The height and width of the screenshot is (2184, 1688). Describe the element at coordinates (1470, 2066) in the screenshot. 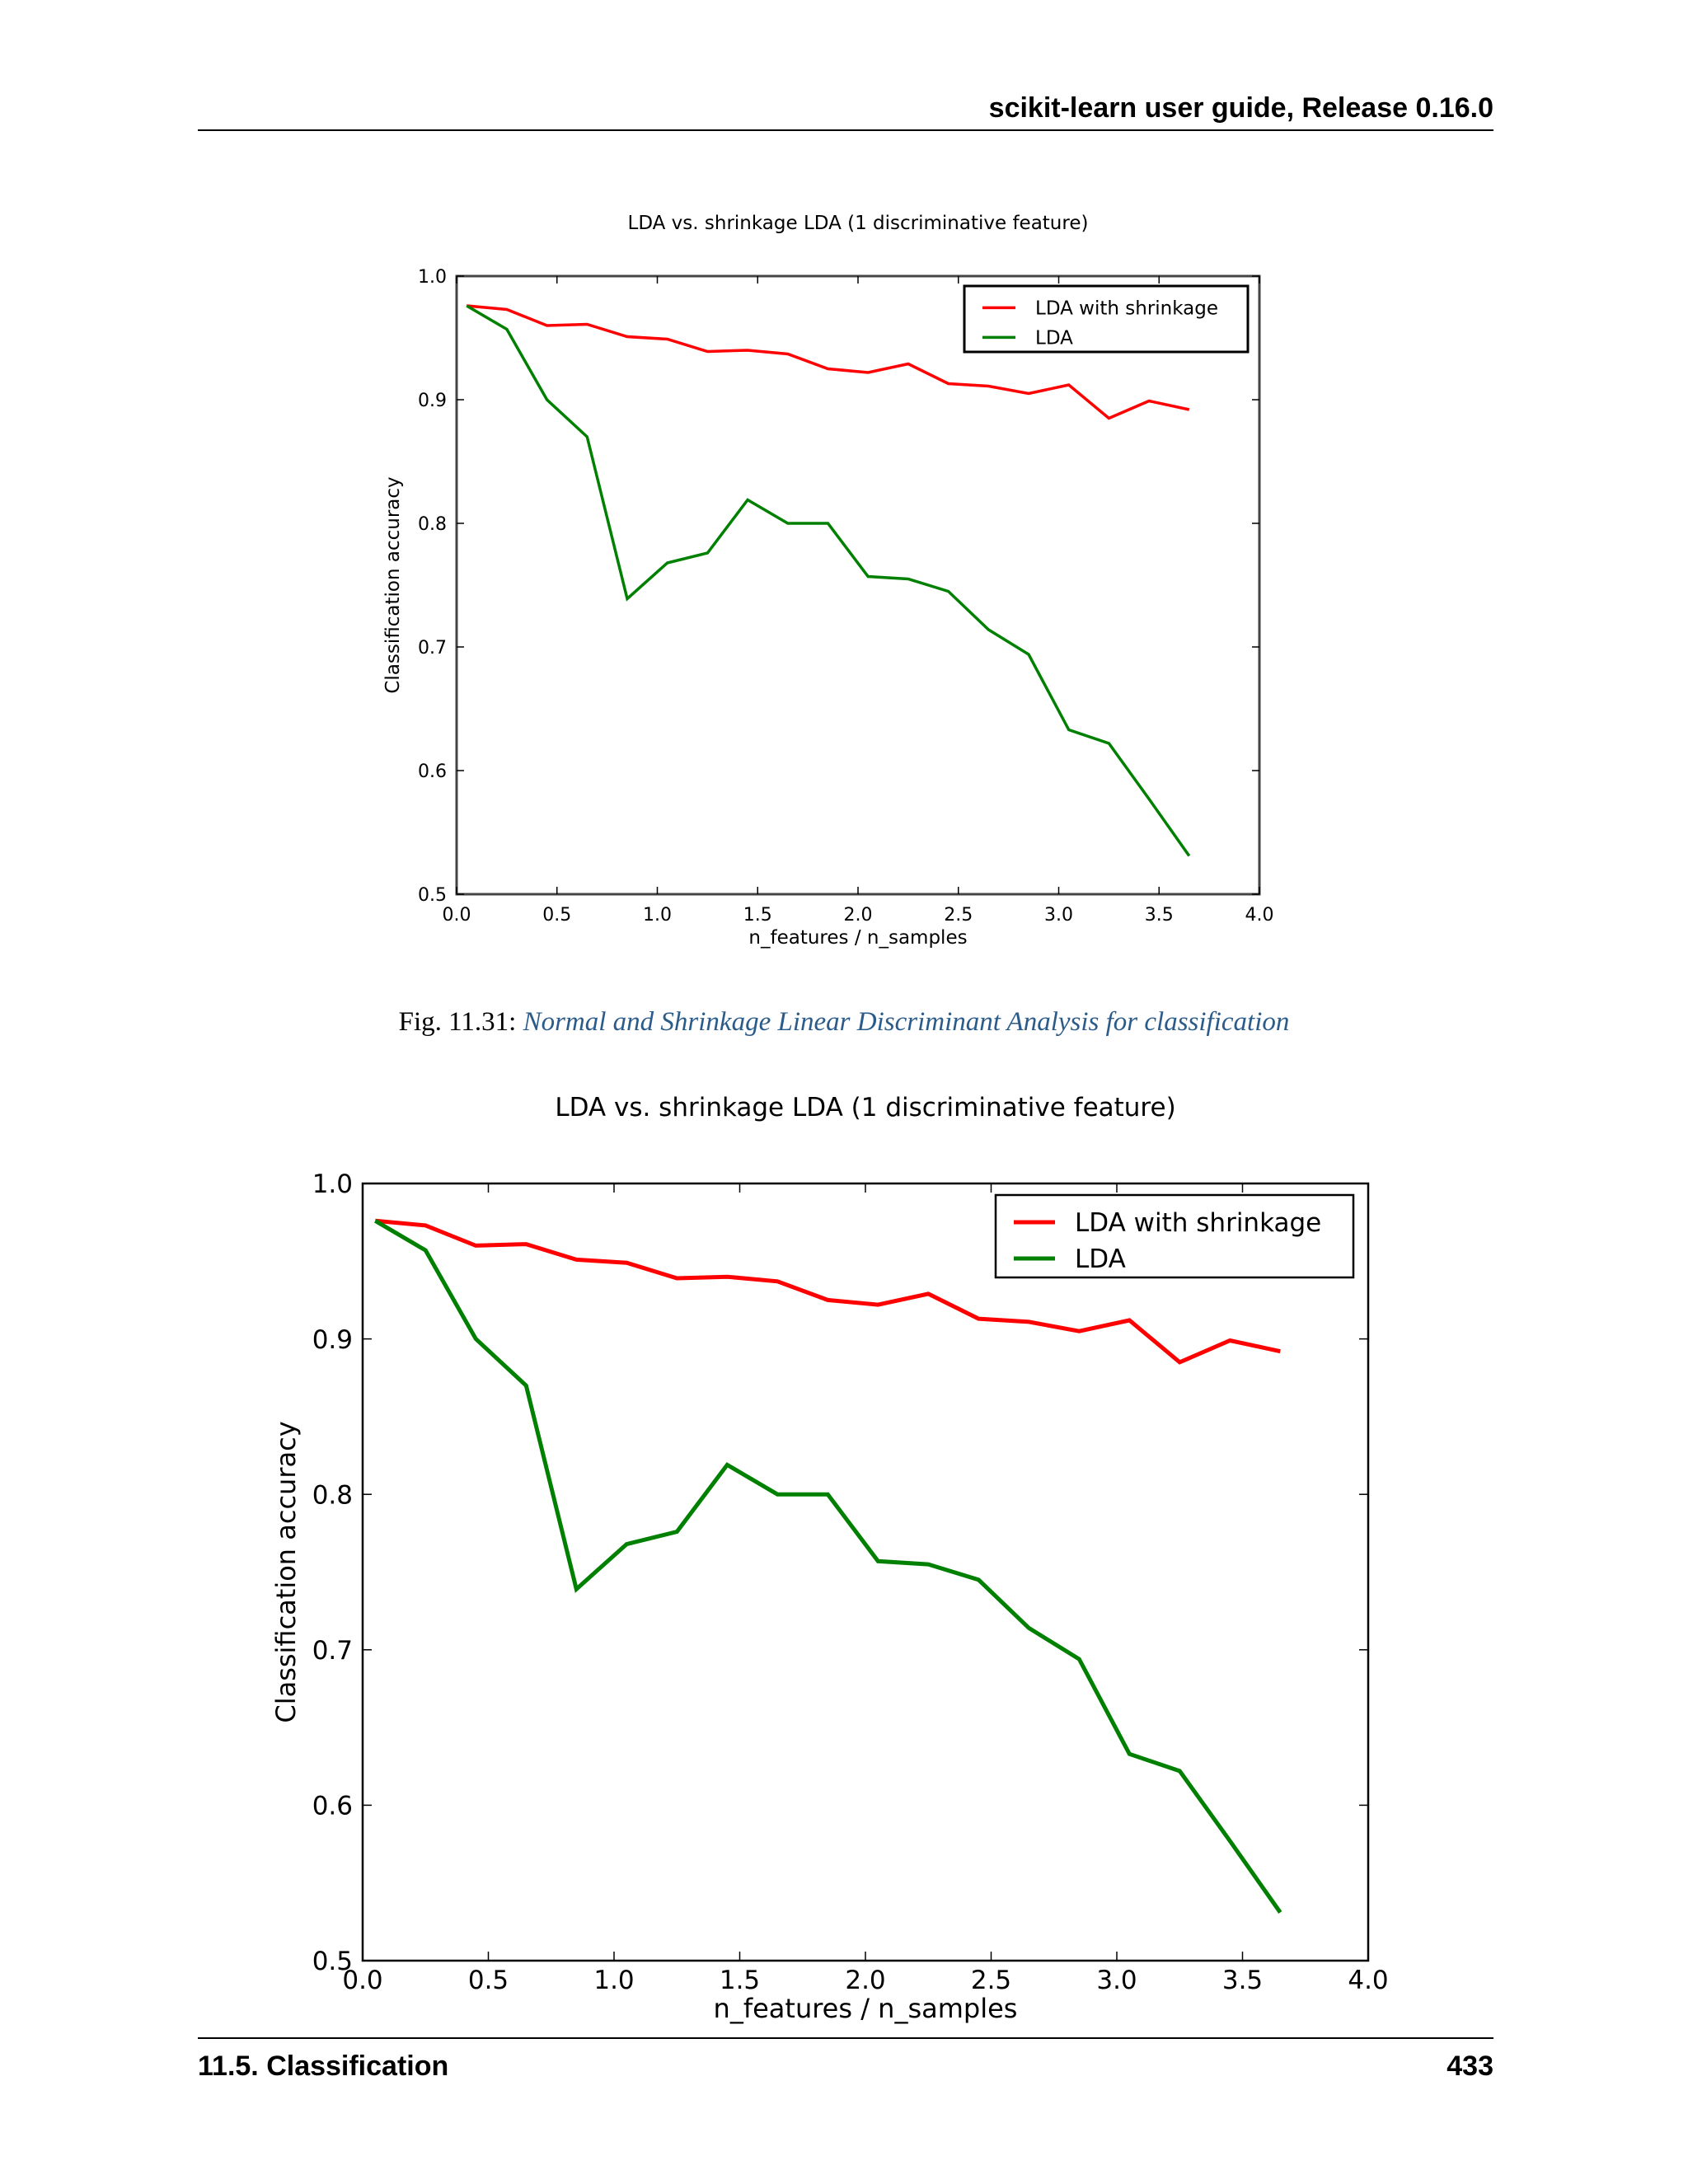

I see `footer-page-number: 433` at that location.